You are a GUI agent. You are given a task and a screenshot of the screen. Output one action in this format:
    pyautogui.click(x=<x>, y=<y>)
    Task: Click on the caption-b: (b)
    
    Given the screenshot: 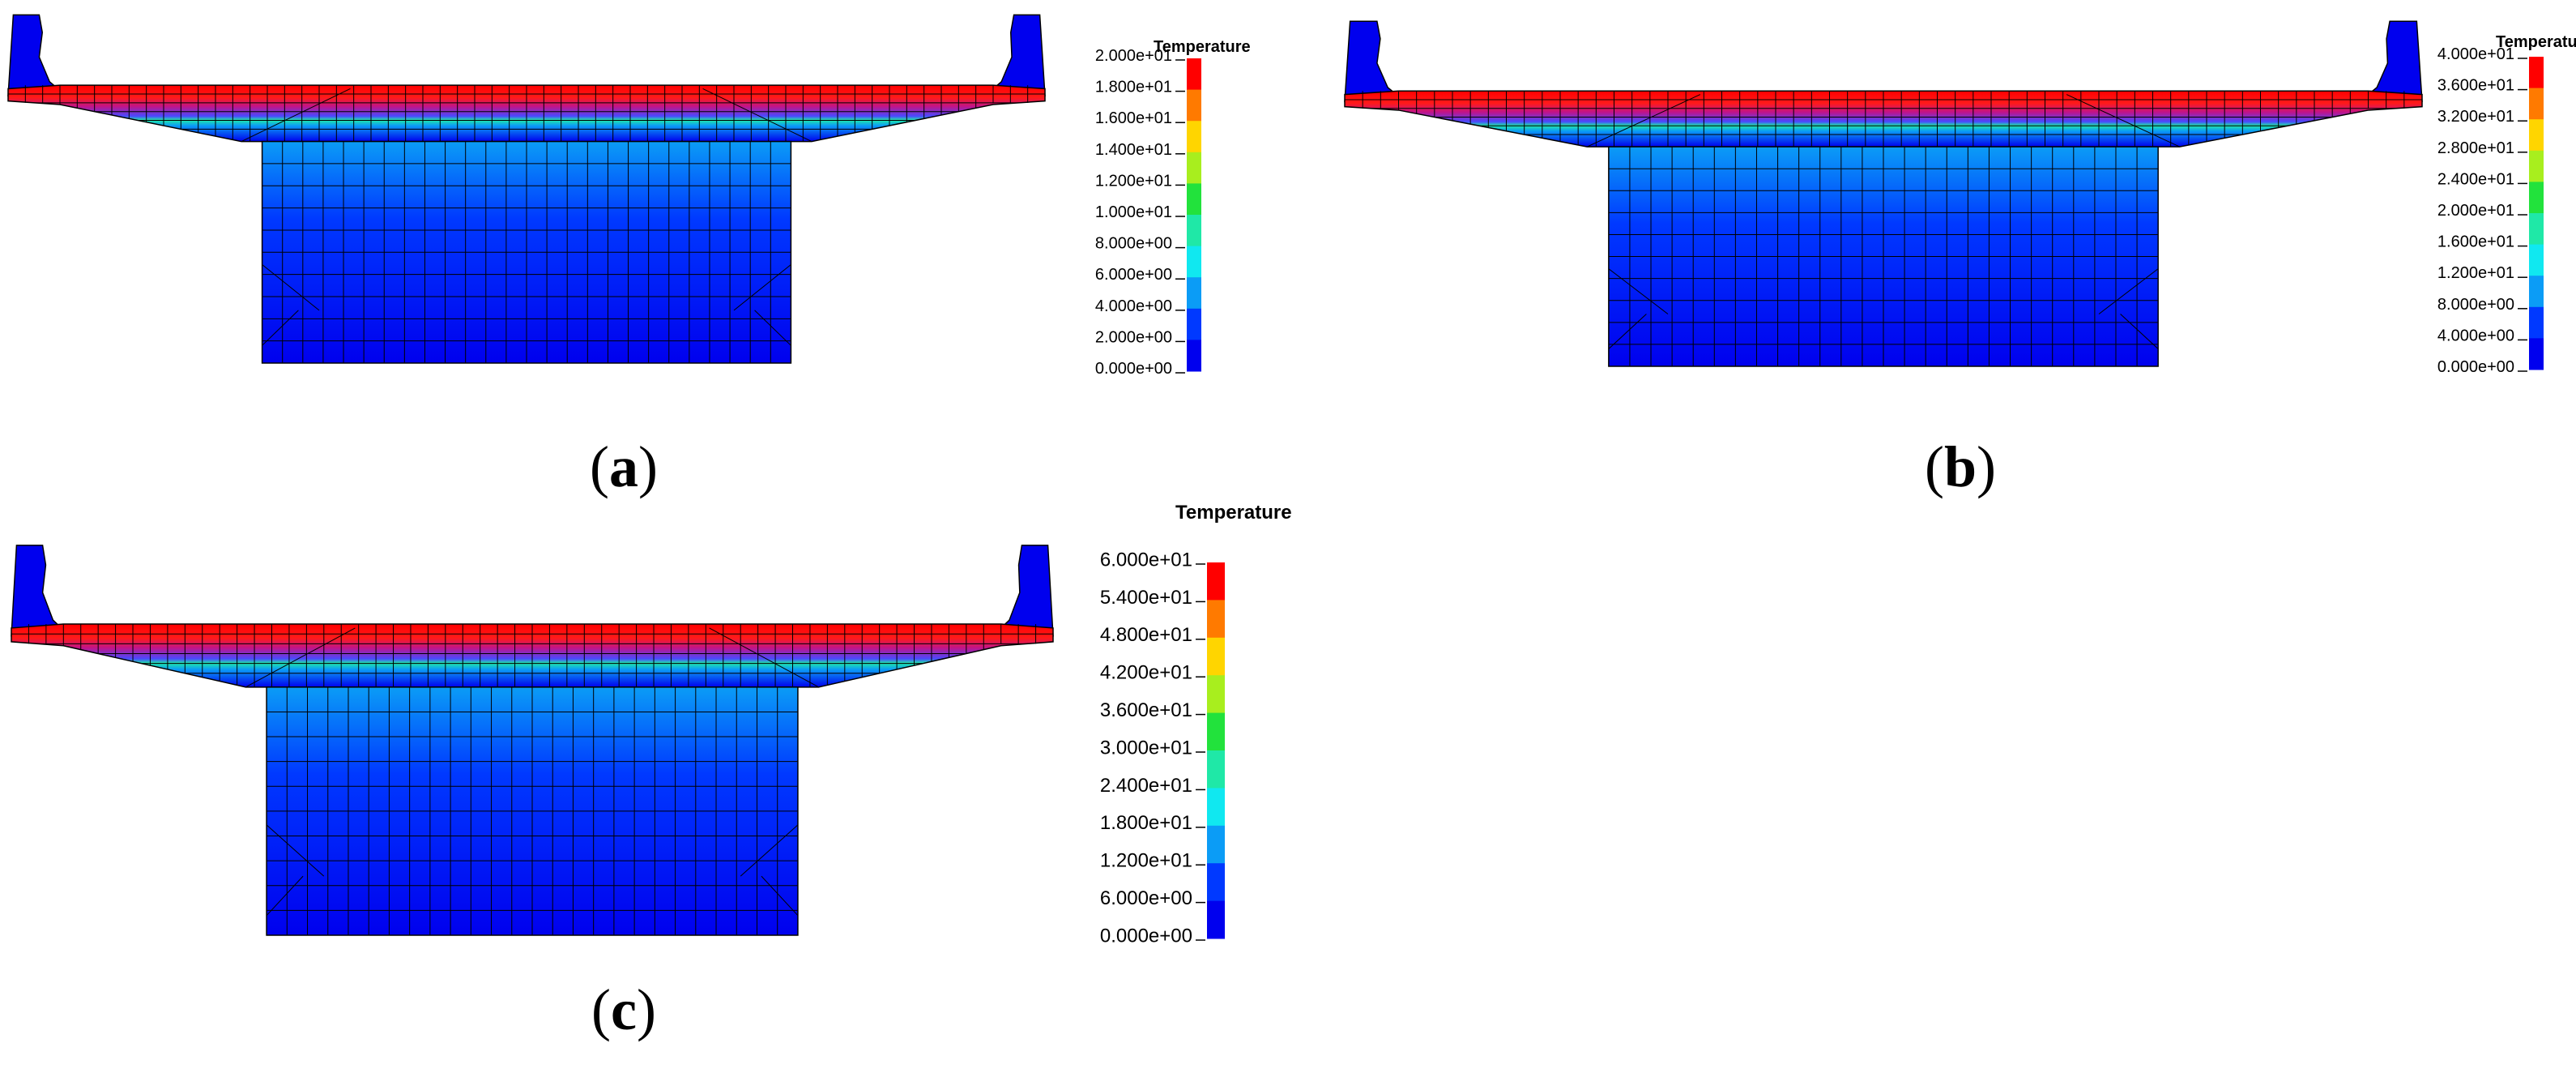 What is the action you would take?
    pyautogui.click(x=1961, y=466)
    